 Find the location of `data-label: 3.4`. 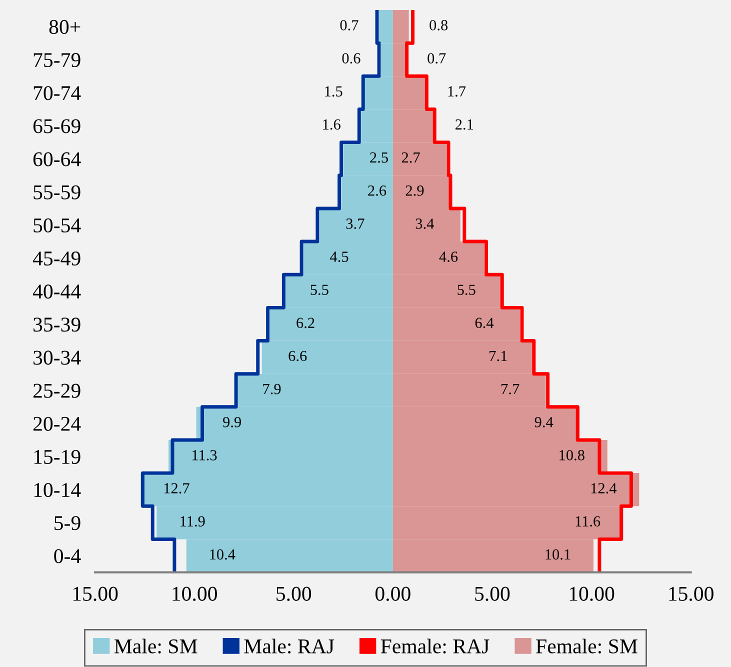

data-label: 3.4 is located at coordinates (425, 223).